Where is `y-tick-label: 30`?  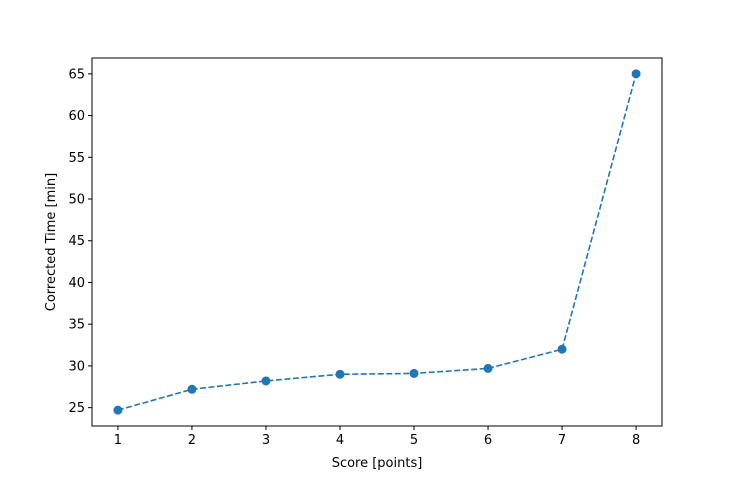 y-tick-label: 30 is located at coordinates (76, 366).